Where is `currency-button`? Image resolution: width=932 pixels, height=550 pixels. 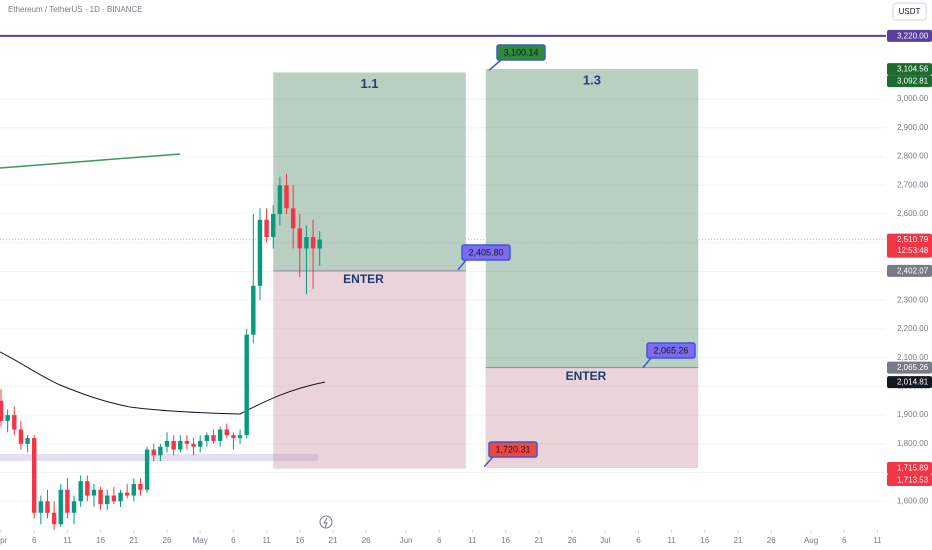 currency-button is located at coordinates (909, 11).